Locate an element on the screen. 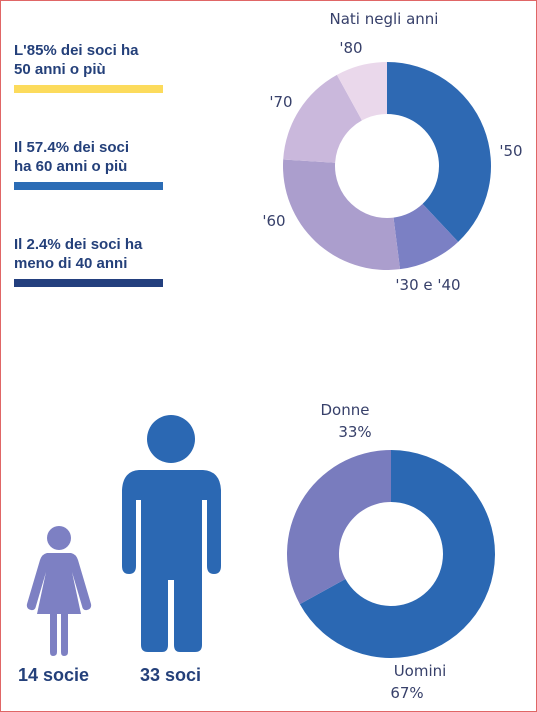 The height and width of the screenshot is (712, 537). stat-under-40-line1: Il 2.4% dei soci ha is located at coordinates (78, 244).